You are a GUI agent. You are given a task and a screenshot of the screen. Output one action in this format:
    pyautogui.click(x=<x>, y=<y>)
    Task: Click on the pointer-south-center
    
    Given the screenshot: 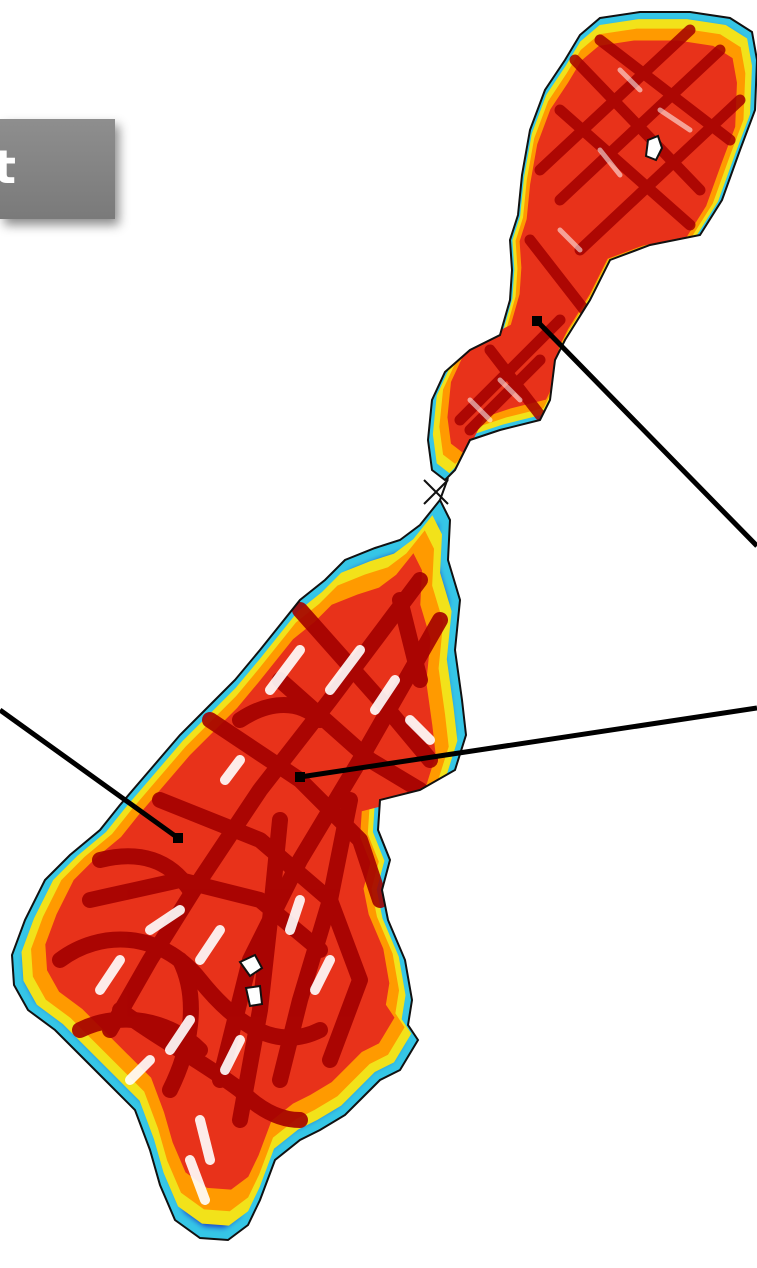 What is the action you would take?
    pyautogui.click(x=528, y=742)
    